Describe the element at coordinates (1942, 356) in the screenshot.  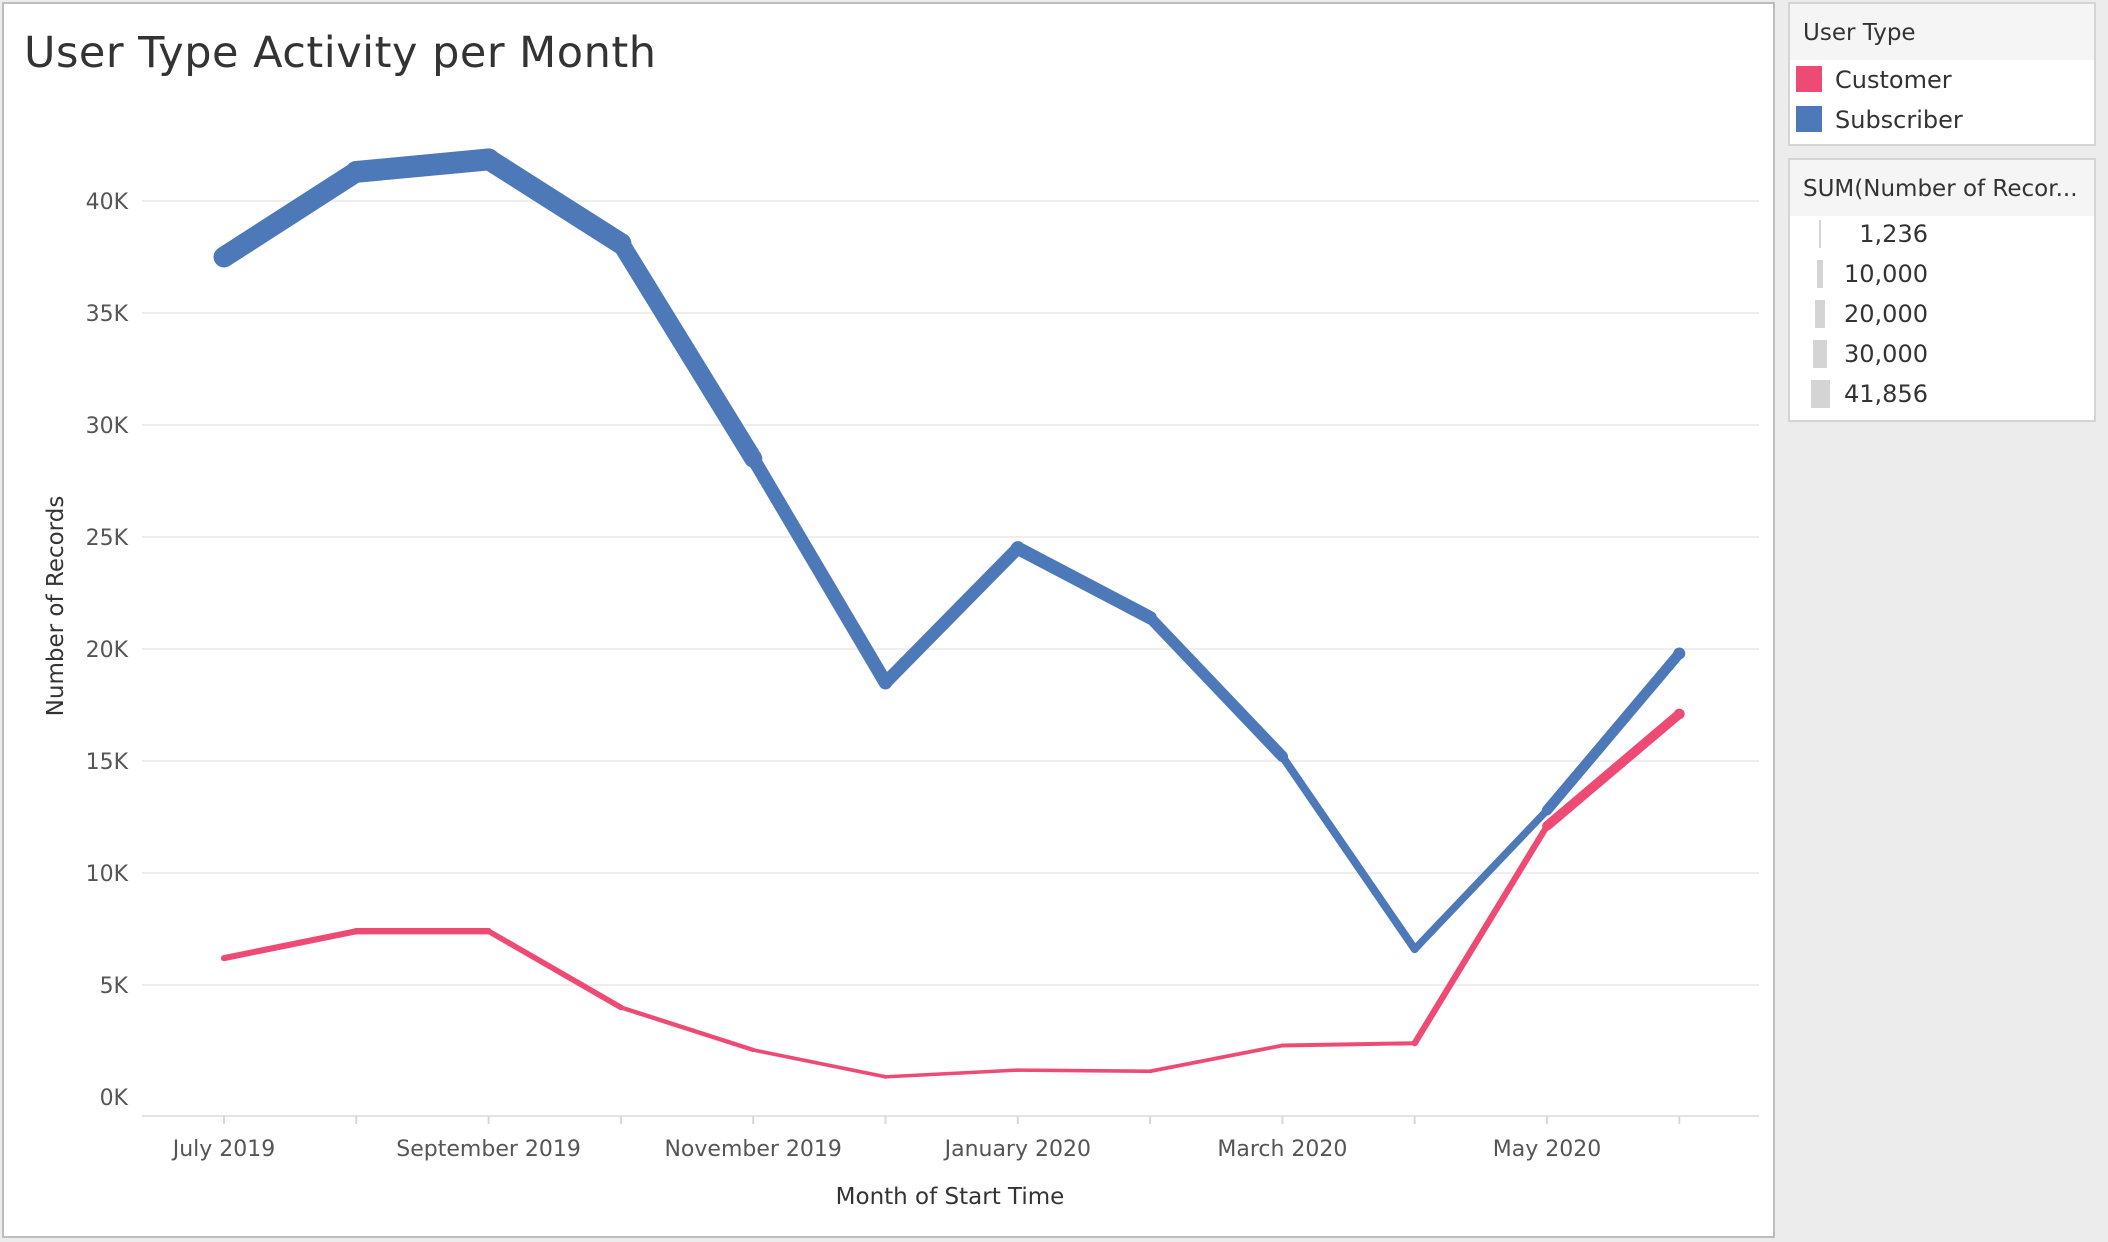
I see `size-legend-item: 30,000` at that location.